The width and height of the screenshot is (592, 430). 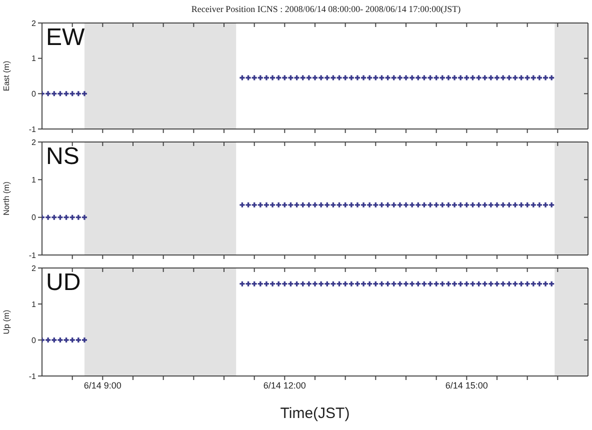 What do you see at coordinates (6, 198) in the screenshot?
I see `y-axis-title: North (m)` at bounding box center [6, 198].